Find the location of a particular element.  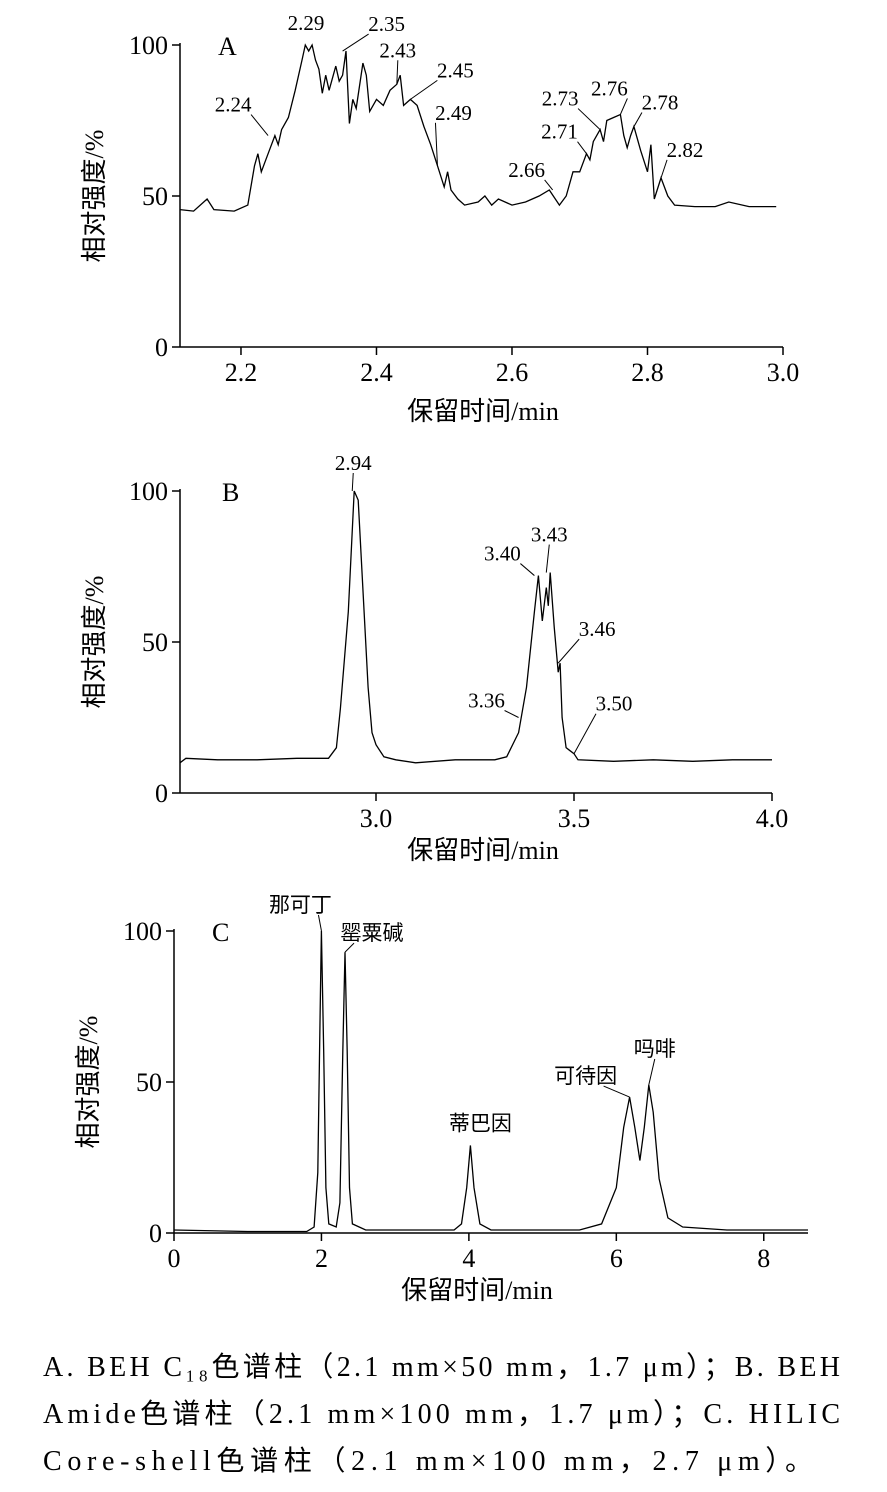

peak-label: 3.43 is located at coordinates (549, 535).